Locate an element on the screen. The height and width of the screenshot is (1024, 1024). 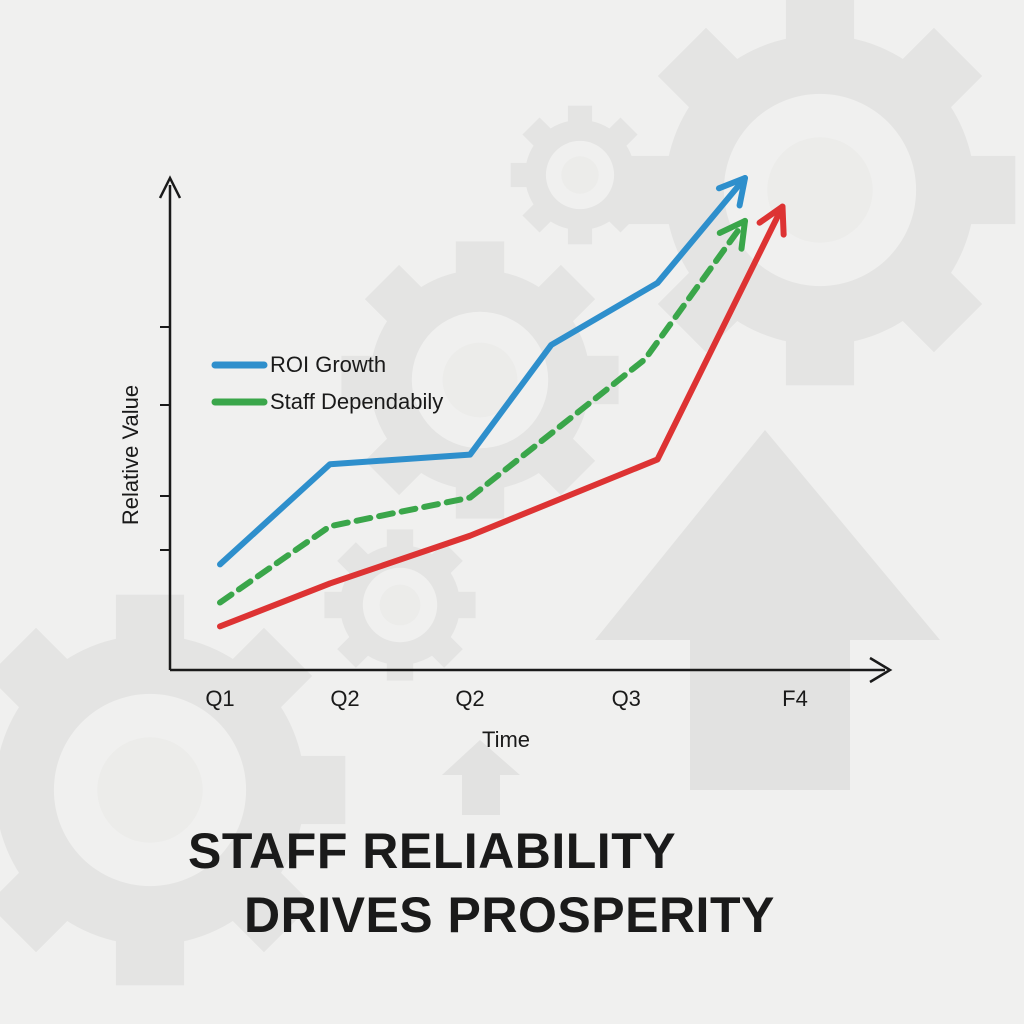
x-tick-label: F4 is located at coordinates (795, 698).